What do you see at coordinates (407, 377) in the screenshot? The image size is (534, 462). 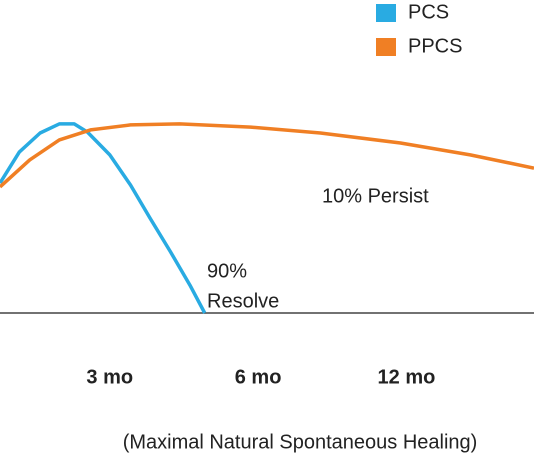 I see `x-tick-label: 12 mo` at bounding box center [407, 377].